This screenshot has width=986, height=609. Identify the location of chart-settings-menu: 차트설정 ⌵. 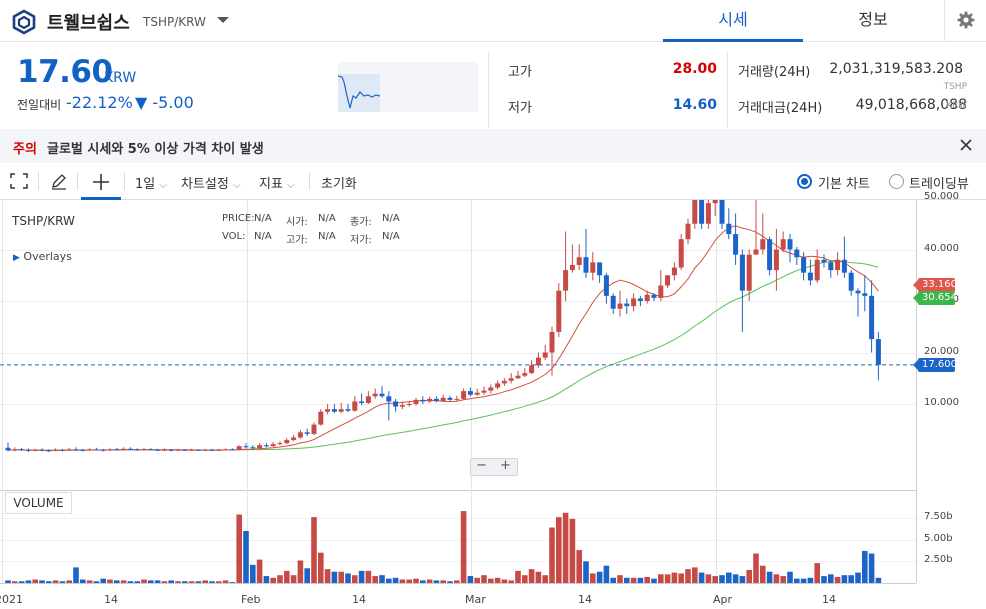
(211, 182).